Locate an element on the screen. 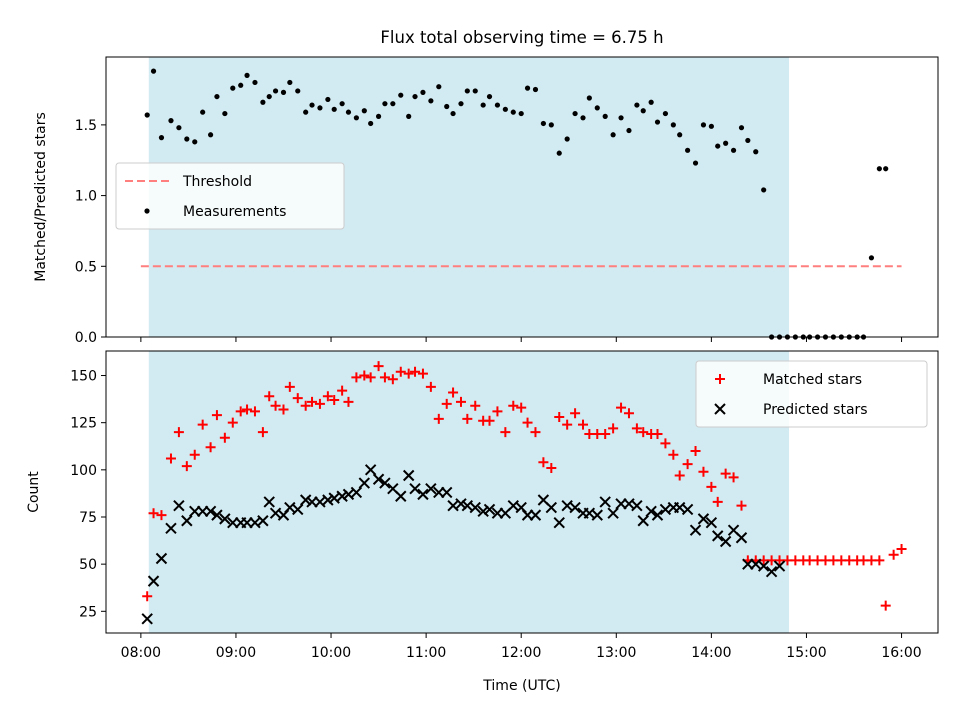  y-tick-label: 25 is located at coordinates (88, 612).